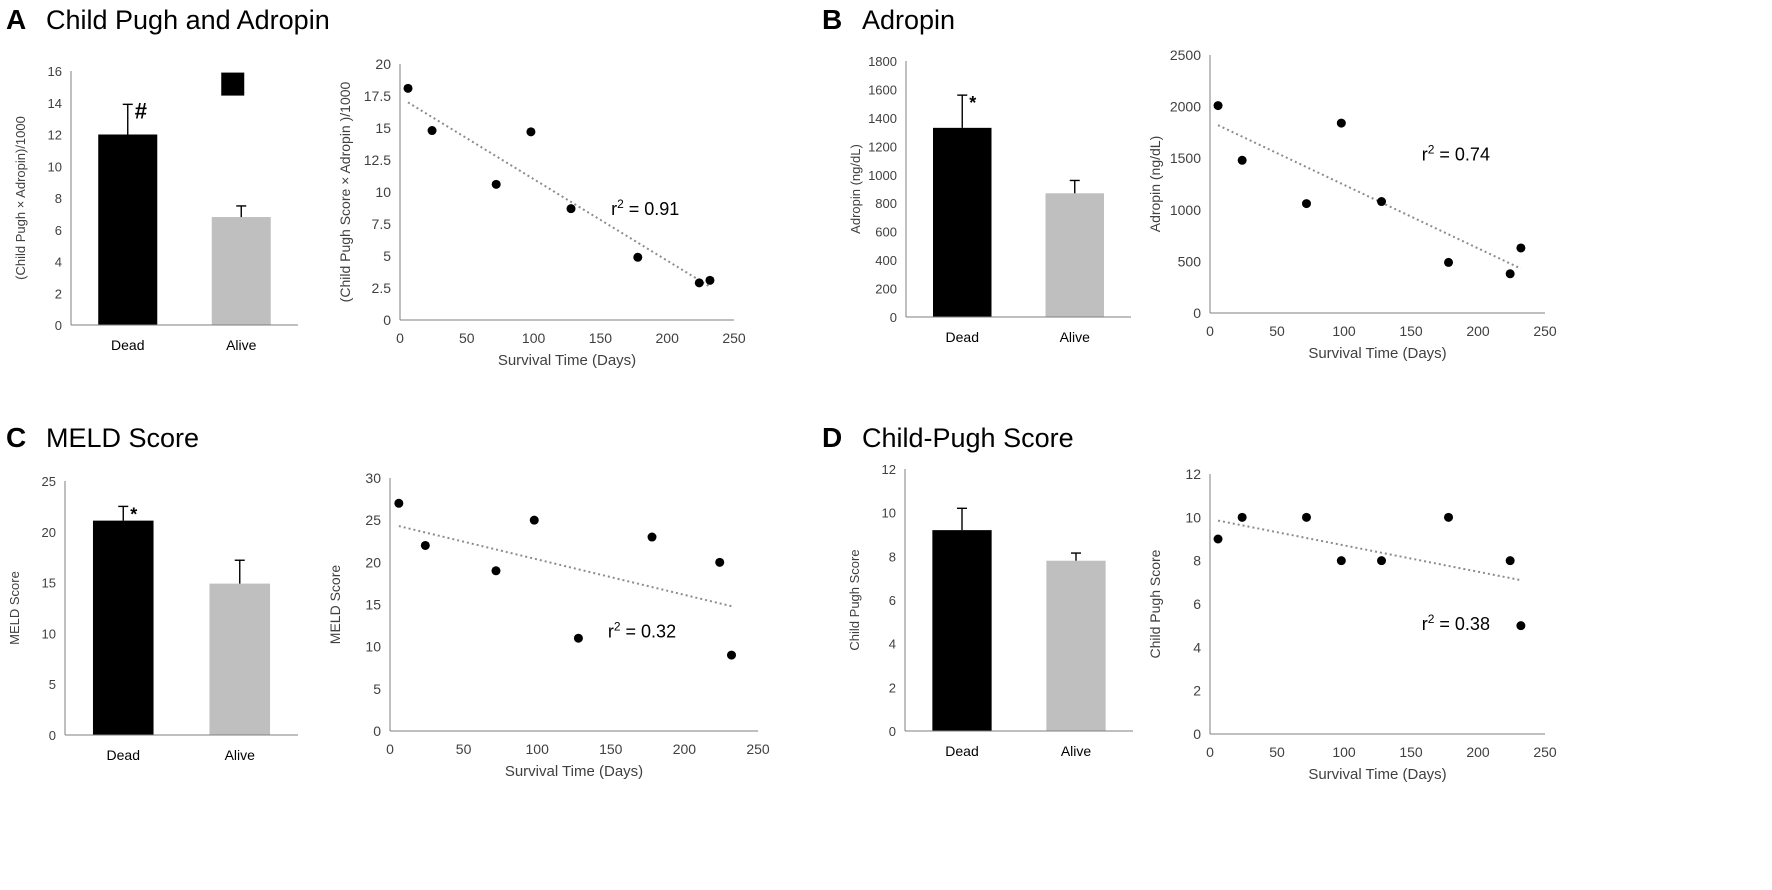 This screenshot has width=1772, height=890. I want to click on chart-c-bar: 0 5 10 15 20 25 MELD Score * Dead Alive, so click(152, 618).